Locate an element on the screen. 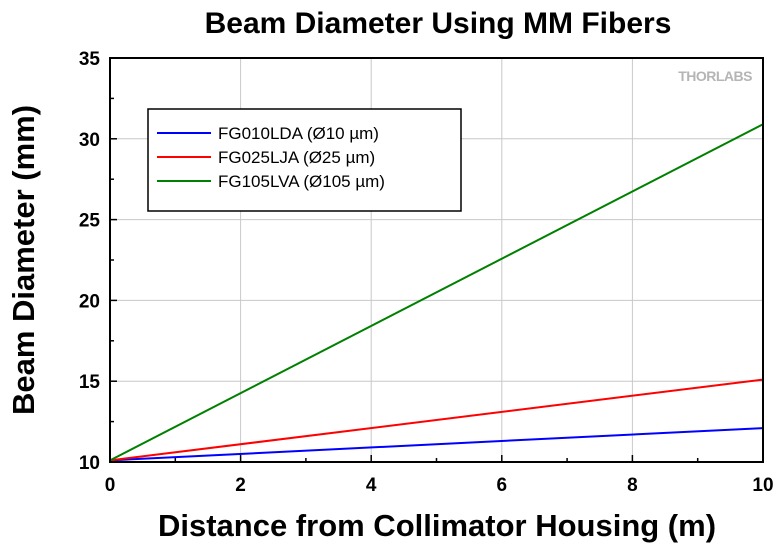  legend-box is located at coordinates (304, 160).